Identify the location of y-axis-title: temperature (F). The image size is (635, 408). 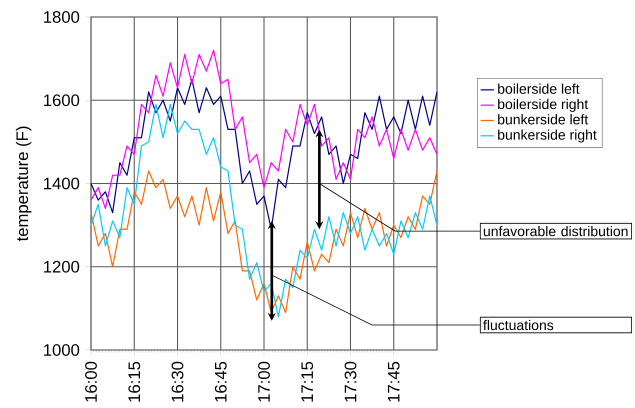
(24, 183).